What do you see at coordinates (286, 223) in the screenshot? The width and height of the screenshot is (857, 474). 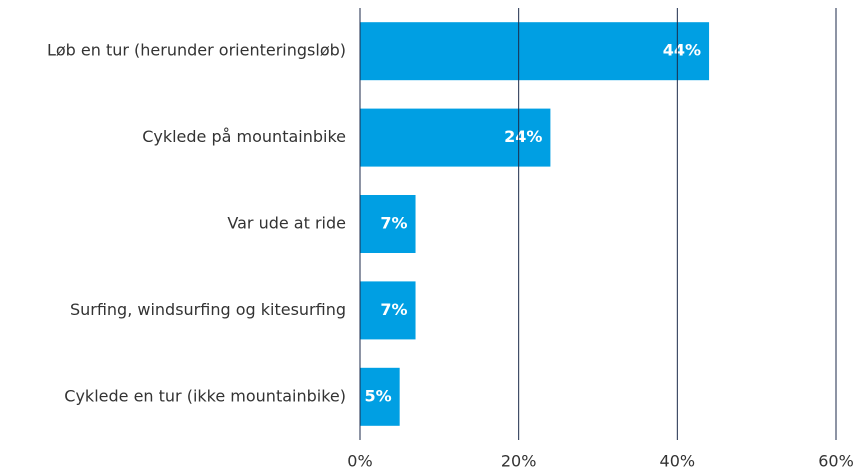 I see `category-label: Var ude at ride` at bounding box center [286, 223].